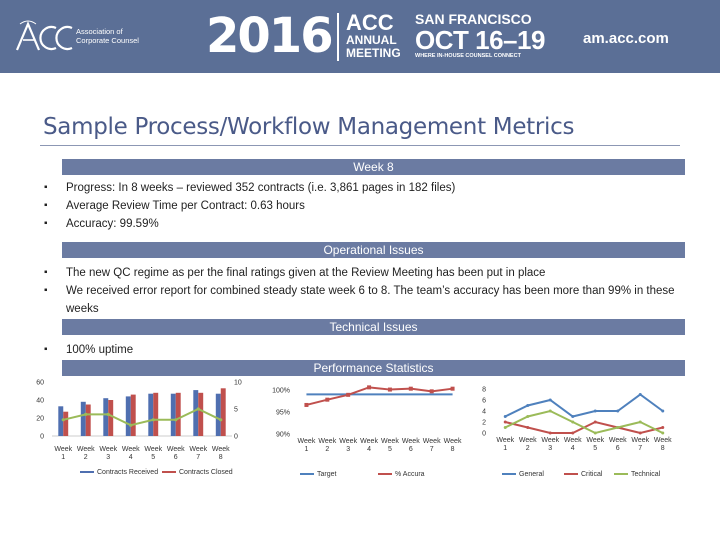 The width and height of the screenshot is (720, 540). Describe the element at coordinates (236, 437) in the screenshot. I see `contracts-y-tick-right-3: 0` at that location.